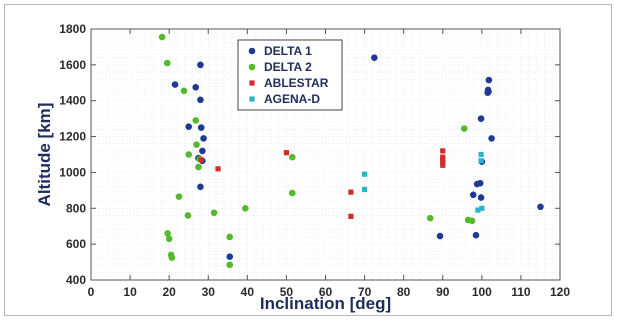 Image resolution: width=618 pixels, height=322 pixels. What do you see at coordinates (443, 292) in the screenshot?
I see `x-tick-label: 90` at bounding box center [443, 292].